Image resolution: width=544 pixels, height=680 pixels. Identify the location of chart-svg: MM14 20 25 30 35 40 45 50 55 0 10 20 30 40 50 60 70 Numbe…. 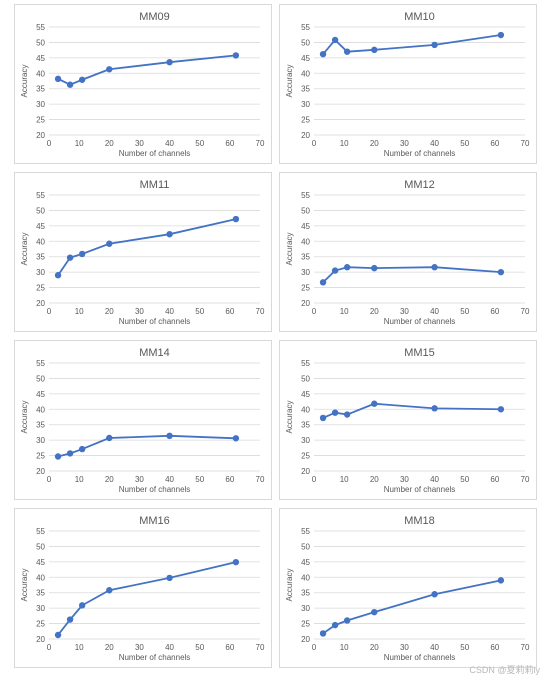
(142, 420).